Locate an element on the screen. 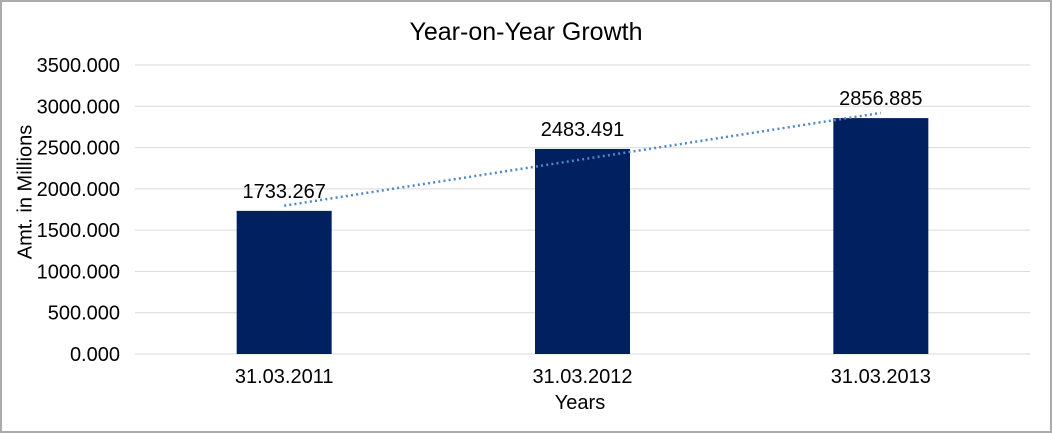  y-axis-title: Amt. in Millions is located at coordinates (25, 192).